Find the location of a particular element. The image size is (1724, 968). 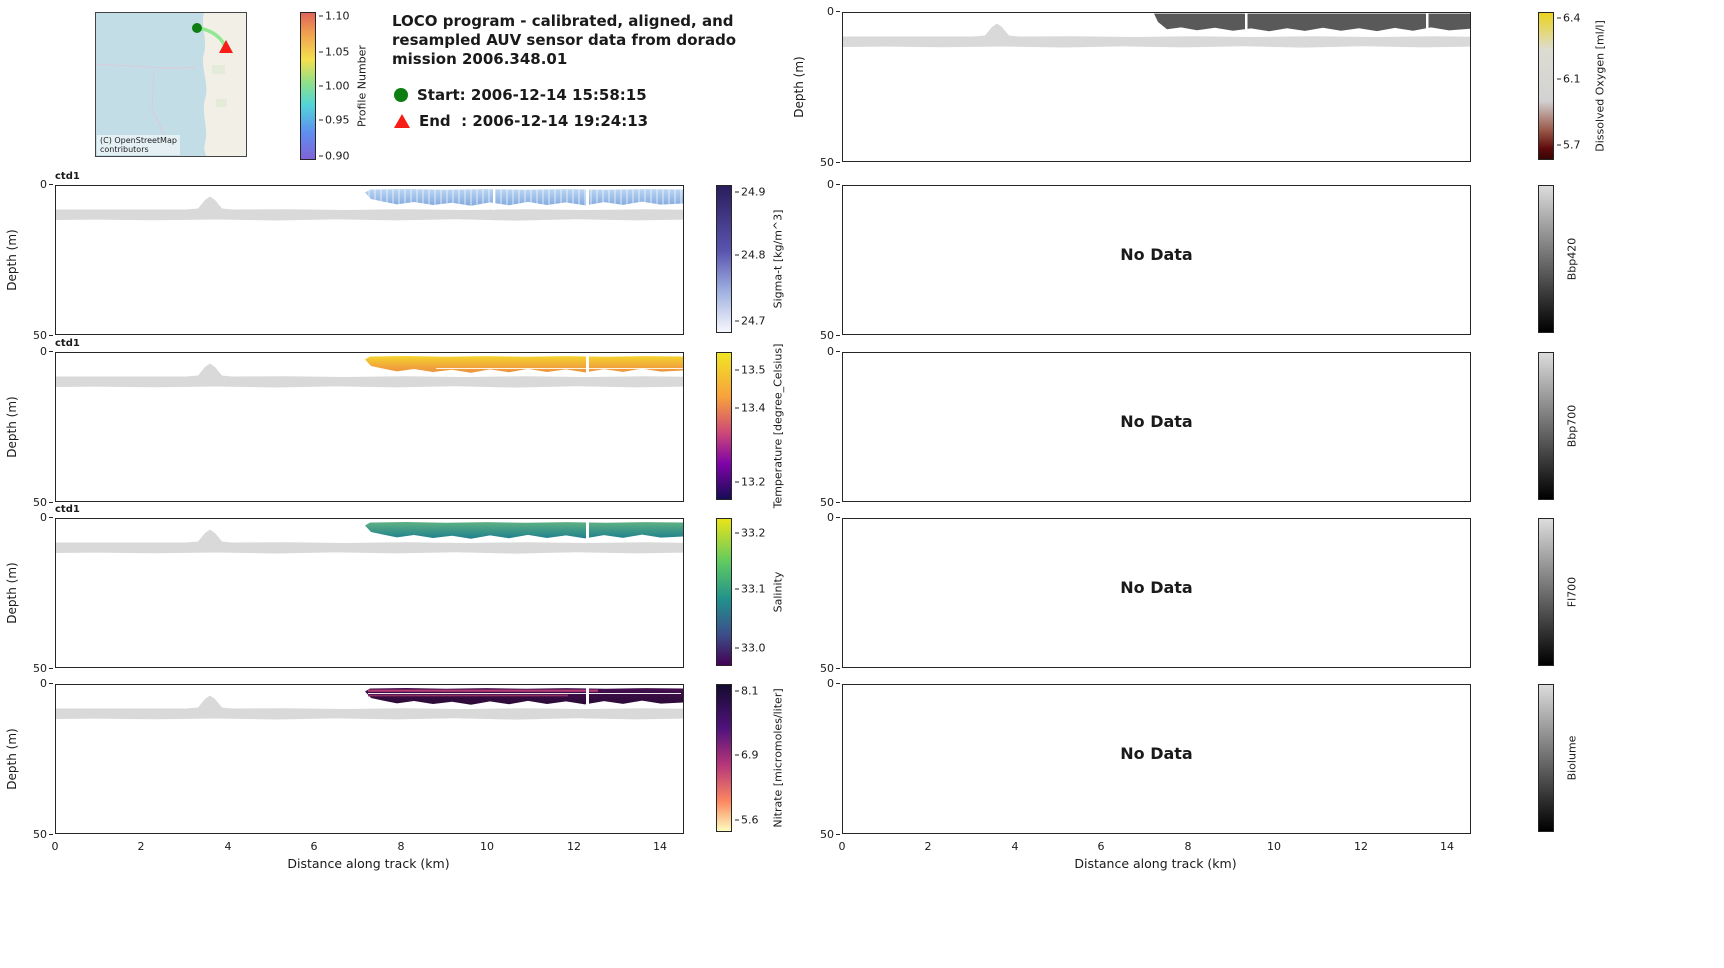

x-axis-right: 0 2 4 6 8 10 12 14 is located at coordinates (1153, 845).